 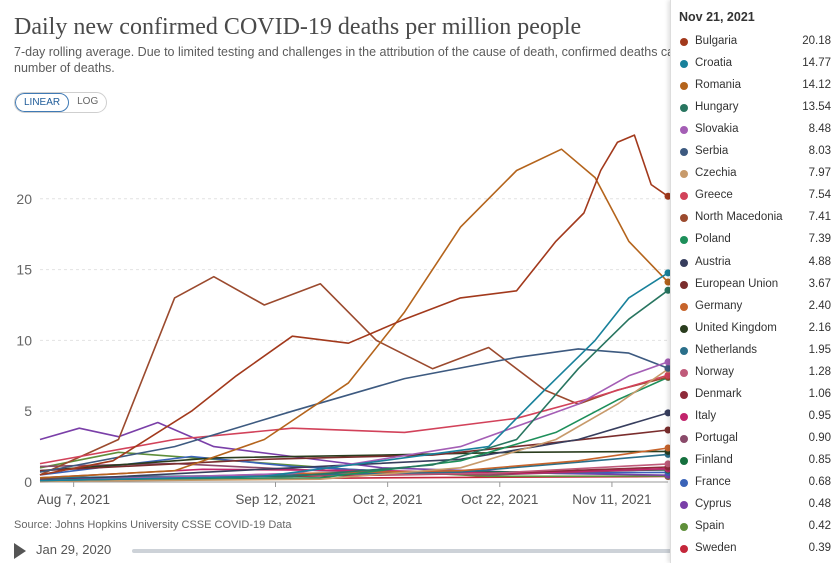 I want to click on tooltip-country: Hungary, so click(x=717, y=107).